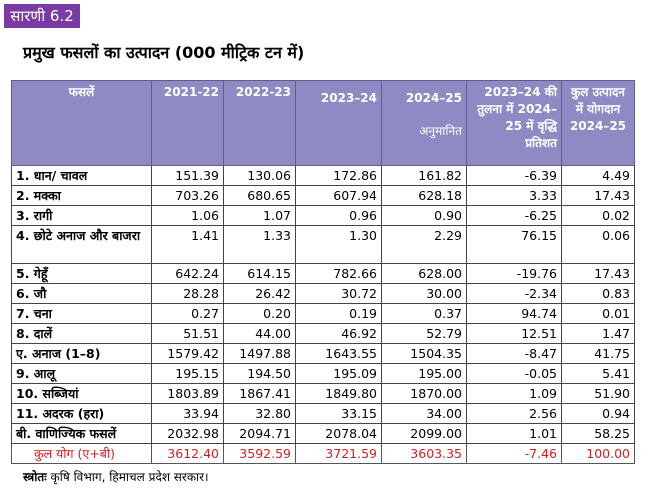 The width and height of the screenshot is (656, 493). I want to click on total-value-2024-25: 3603.35, so click(424, 453).